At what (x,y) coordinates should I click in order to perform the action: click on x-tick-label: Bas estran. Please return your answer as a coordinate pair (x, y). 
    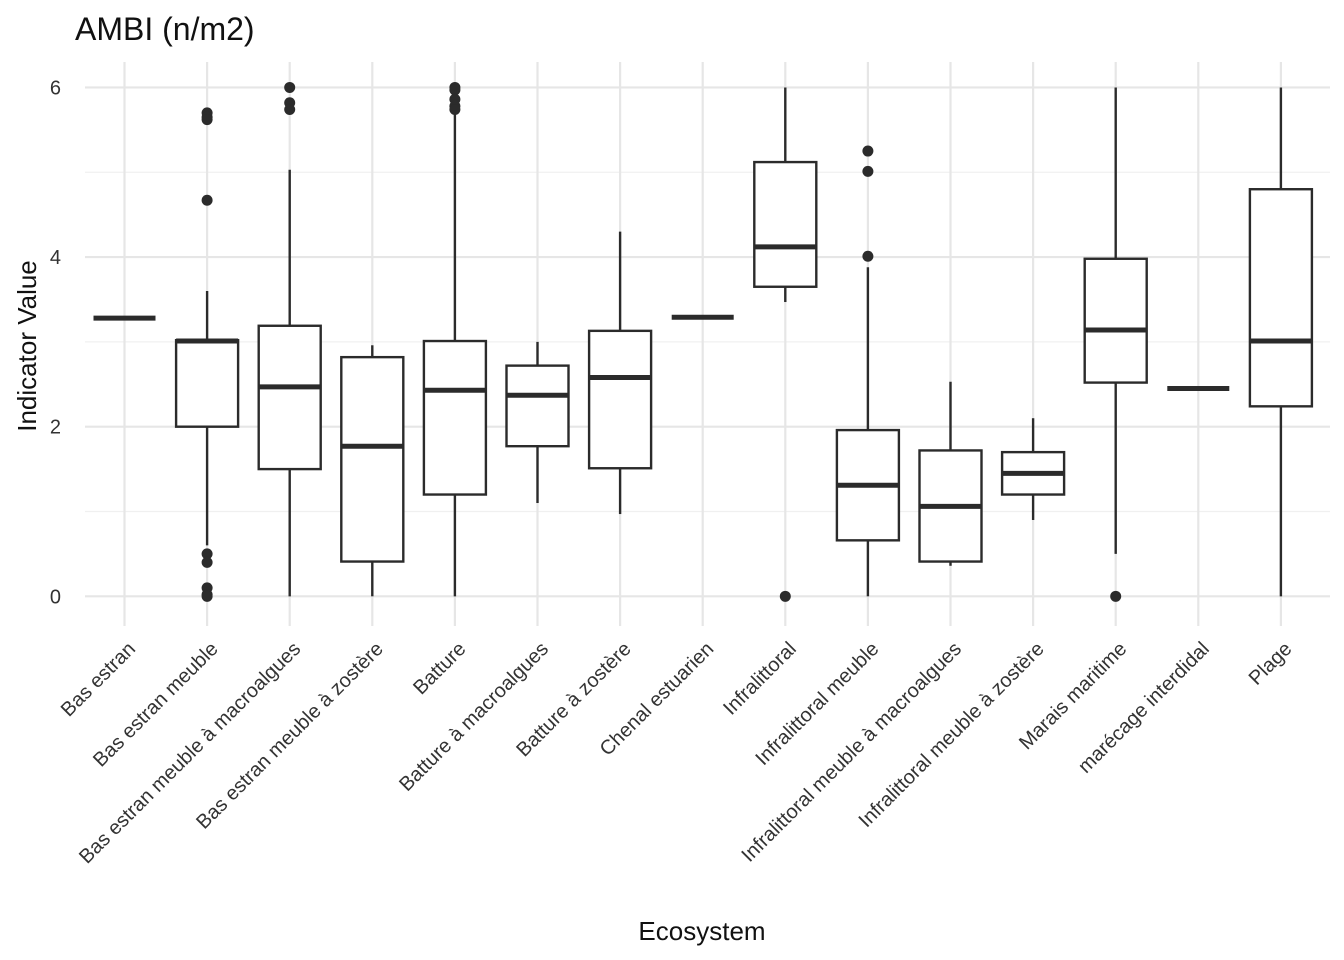
    Looking at the image, I should click on (98, 679).